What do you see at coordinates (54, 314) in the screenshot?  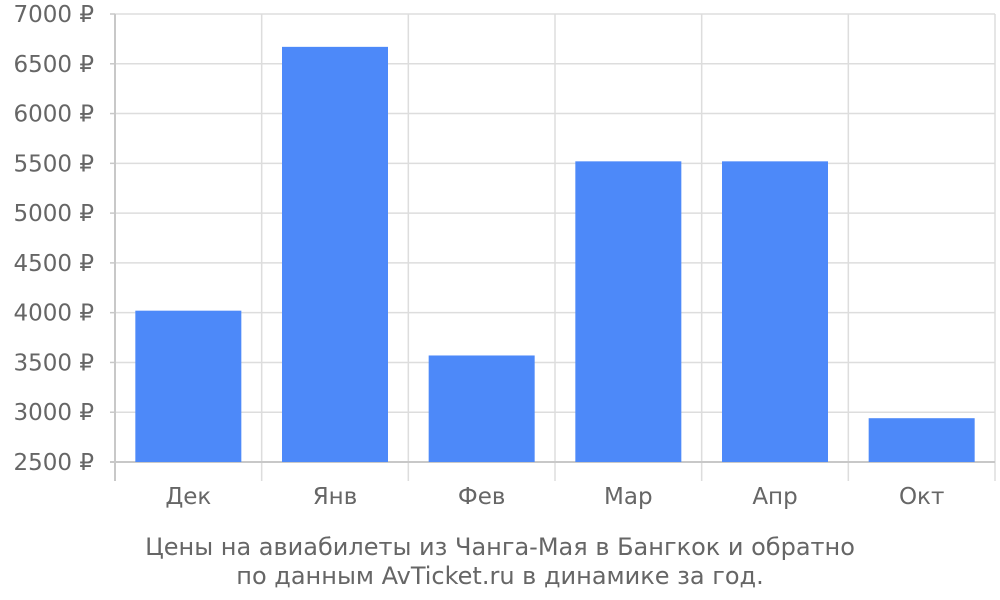 I see `y-tick-label: 4000 ₽` at bounding box center [54, 314].